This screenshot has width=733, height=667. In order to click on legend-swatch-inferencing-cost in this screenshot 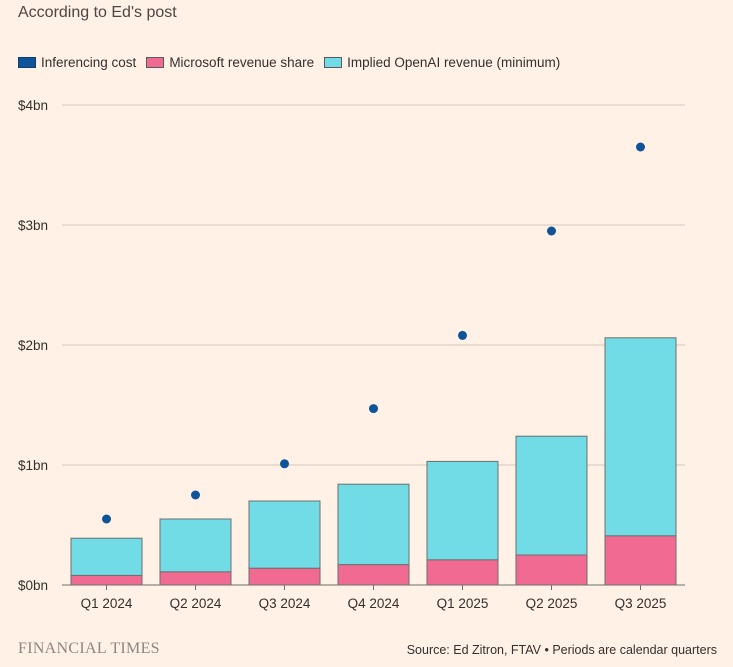, I will do `click(27, 62)`.